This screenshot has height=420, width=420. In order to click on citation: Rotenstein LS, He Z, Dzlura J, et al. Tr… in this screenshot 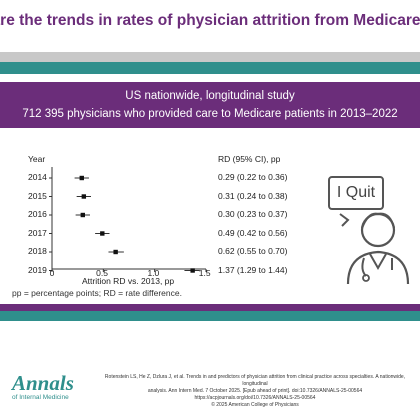, I will do `click(255, 388)`.